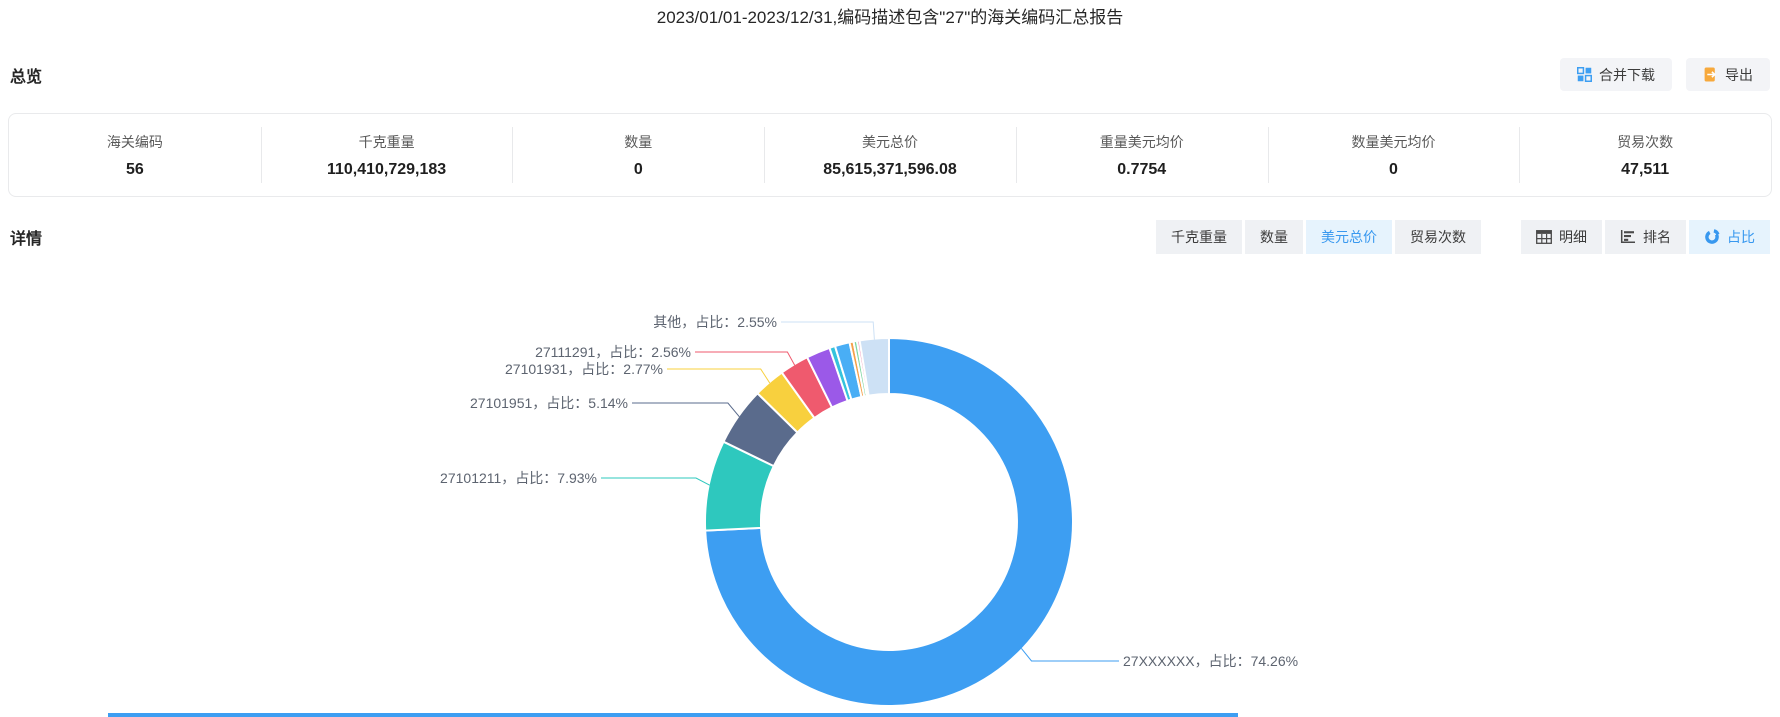 Image resolution: width=1780 pixels, height=717 pixels. I want to click on merge-download-button: 合并下载, so click(1616, 74).